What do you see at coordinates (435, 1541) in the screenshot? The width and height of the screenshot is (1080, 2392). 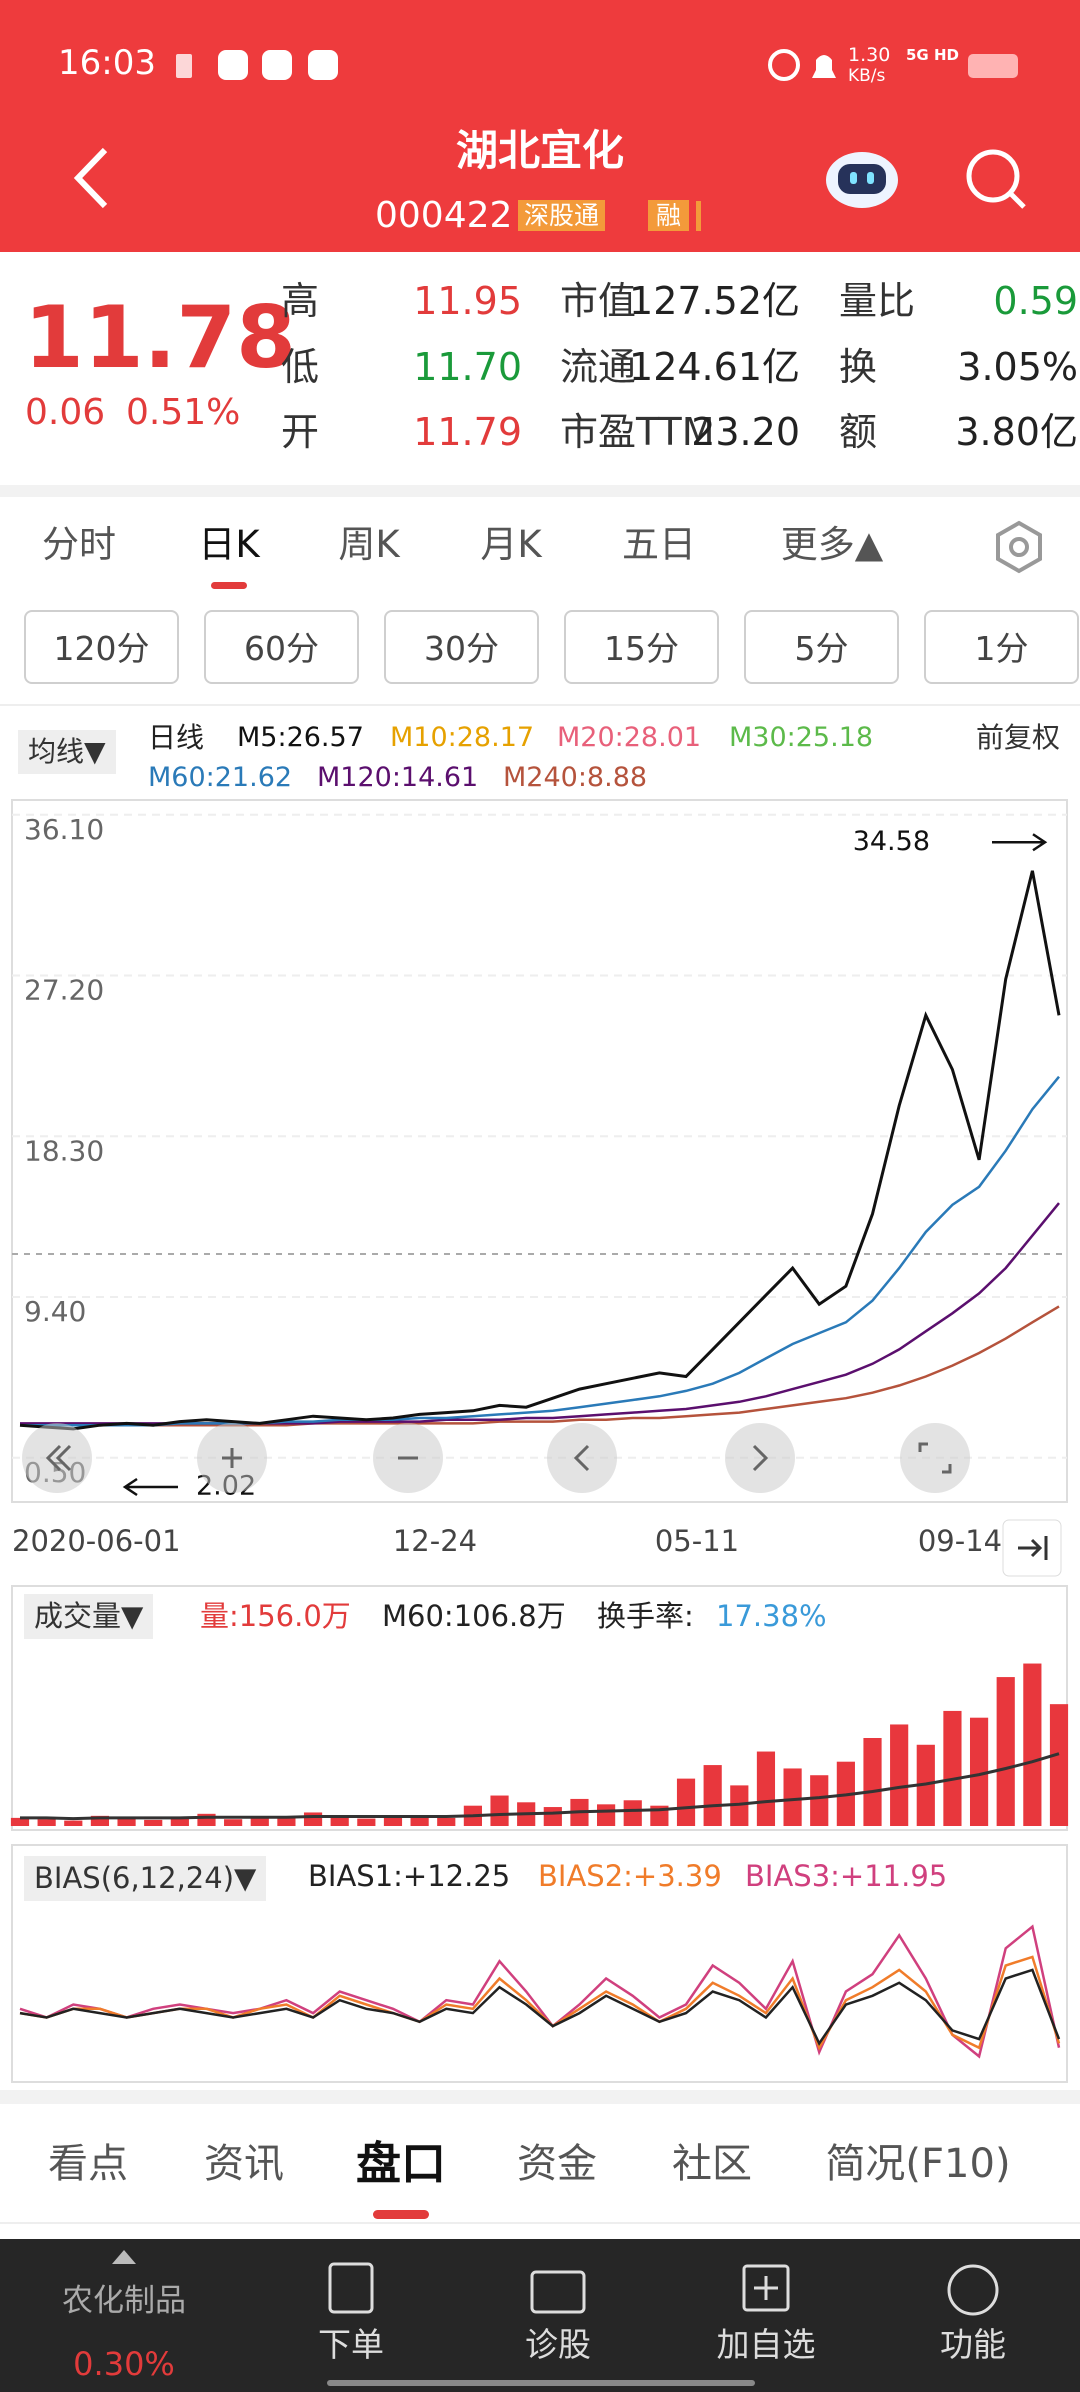 I see `x-tick-label: 12-24` at bounding box center [435, 1541].